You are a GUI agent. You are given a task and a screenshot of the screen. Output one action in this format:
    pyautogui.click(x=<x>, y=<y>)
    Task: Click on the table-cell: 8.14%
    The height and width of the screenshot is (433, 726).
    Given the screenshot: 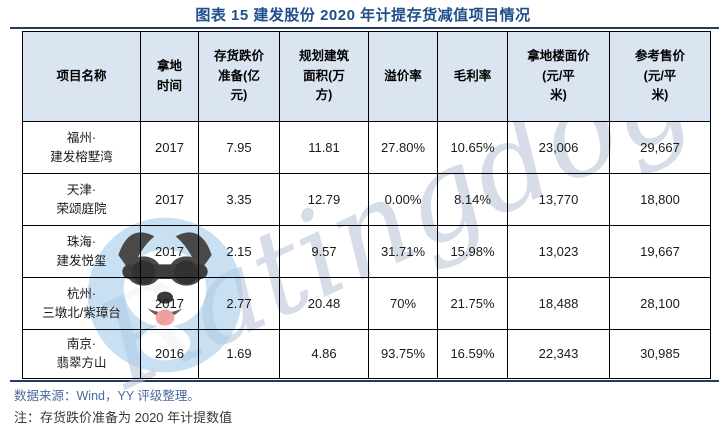 What is the action you would take?
    pyautogui.click(x=472, y=199)
    